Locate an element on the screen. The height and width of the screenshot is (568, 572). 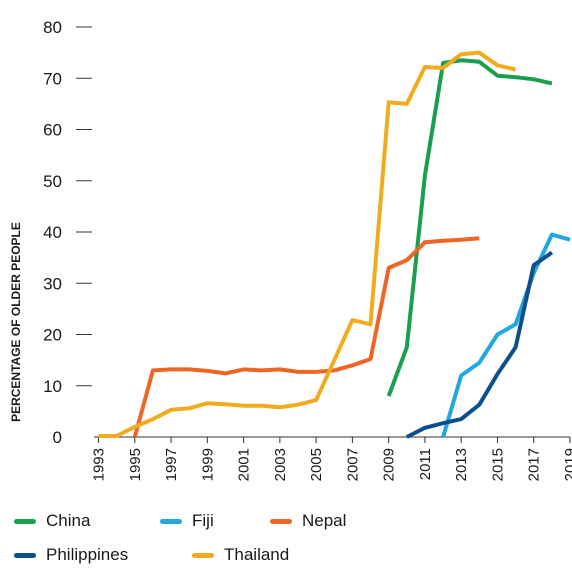
x-tick-label: 2001 is located at coordinates (244, 464).